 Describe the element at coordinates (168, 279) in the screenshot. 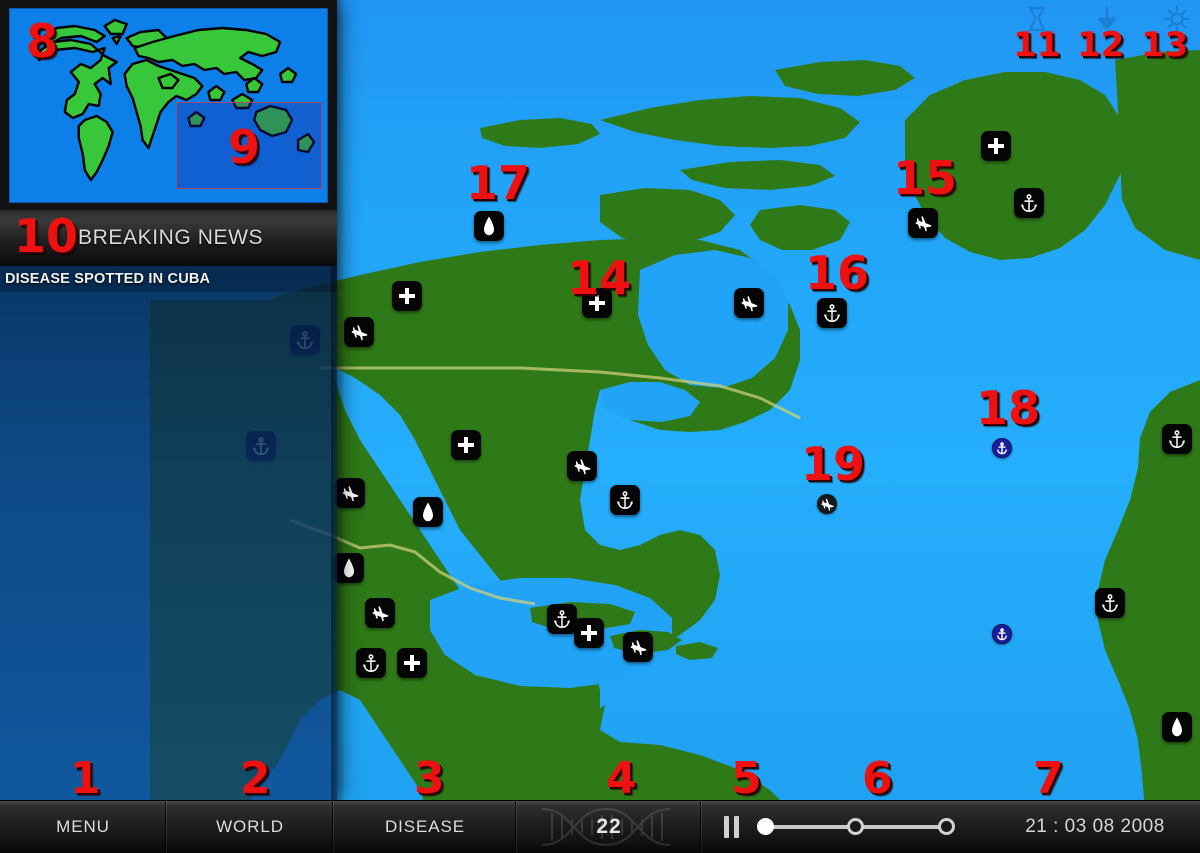

I see `breaking-news-headline: DISEASE SPOTTED IN CUBA` at that location.